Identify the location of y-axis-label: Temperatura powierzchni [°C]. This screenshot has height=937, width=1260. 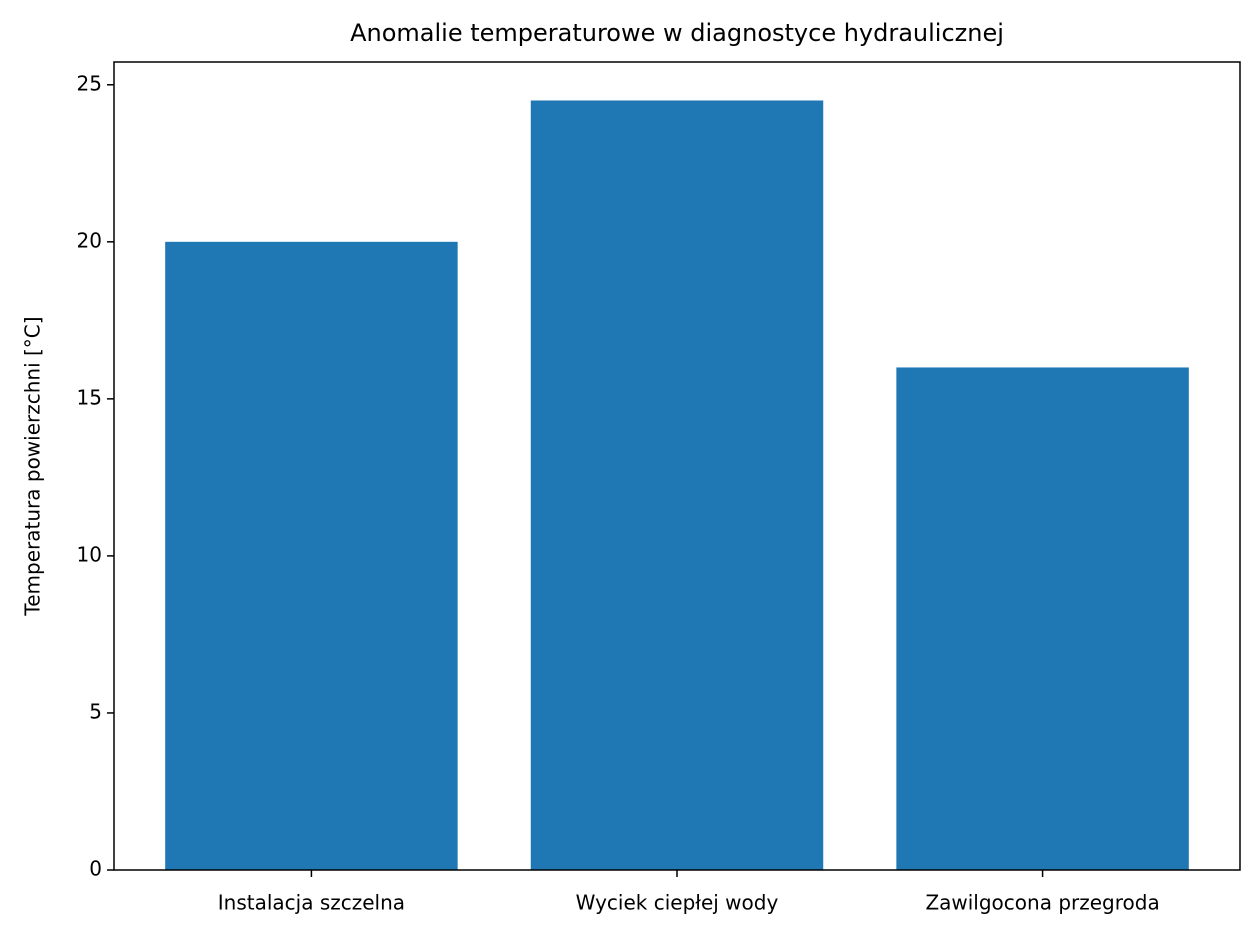
(33, 466).